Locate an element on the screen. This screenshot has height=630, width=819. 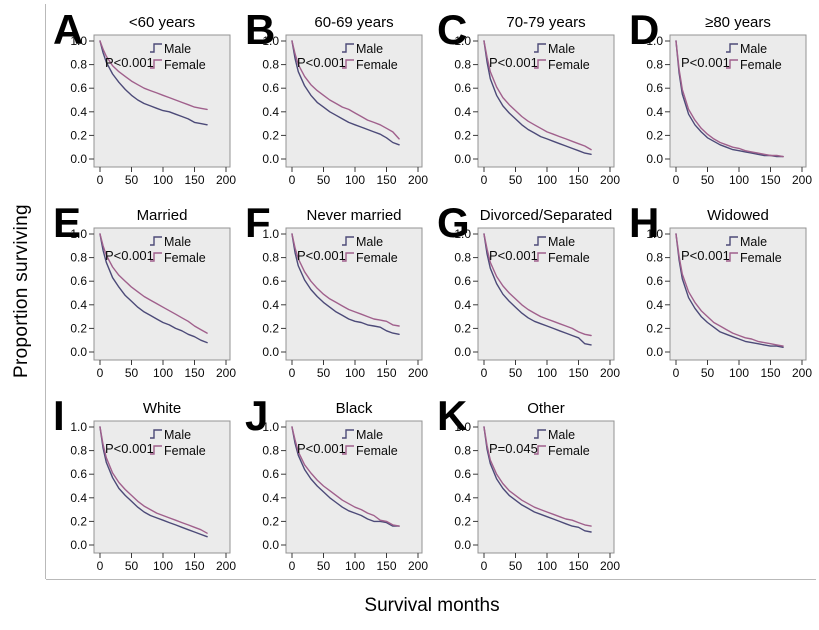
panel-title: Never married is located at coordinates (353, 215).